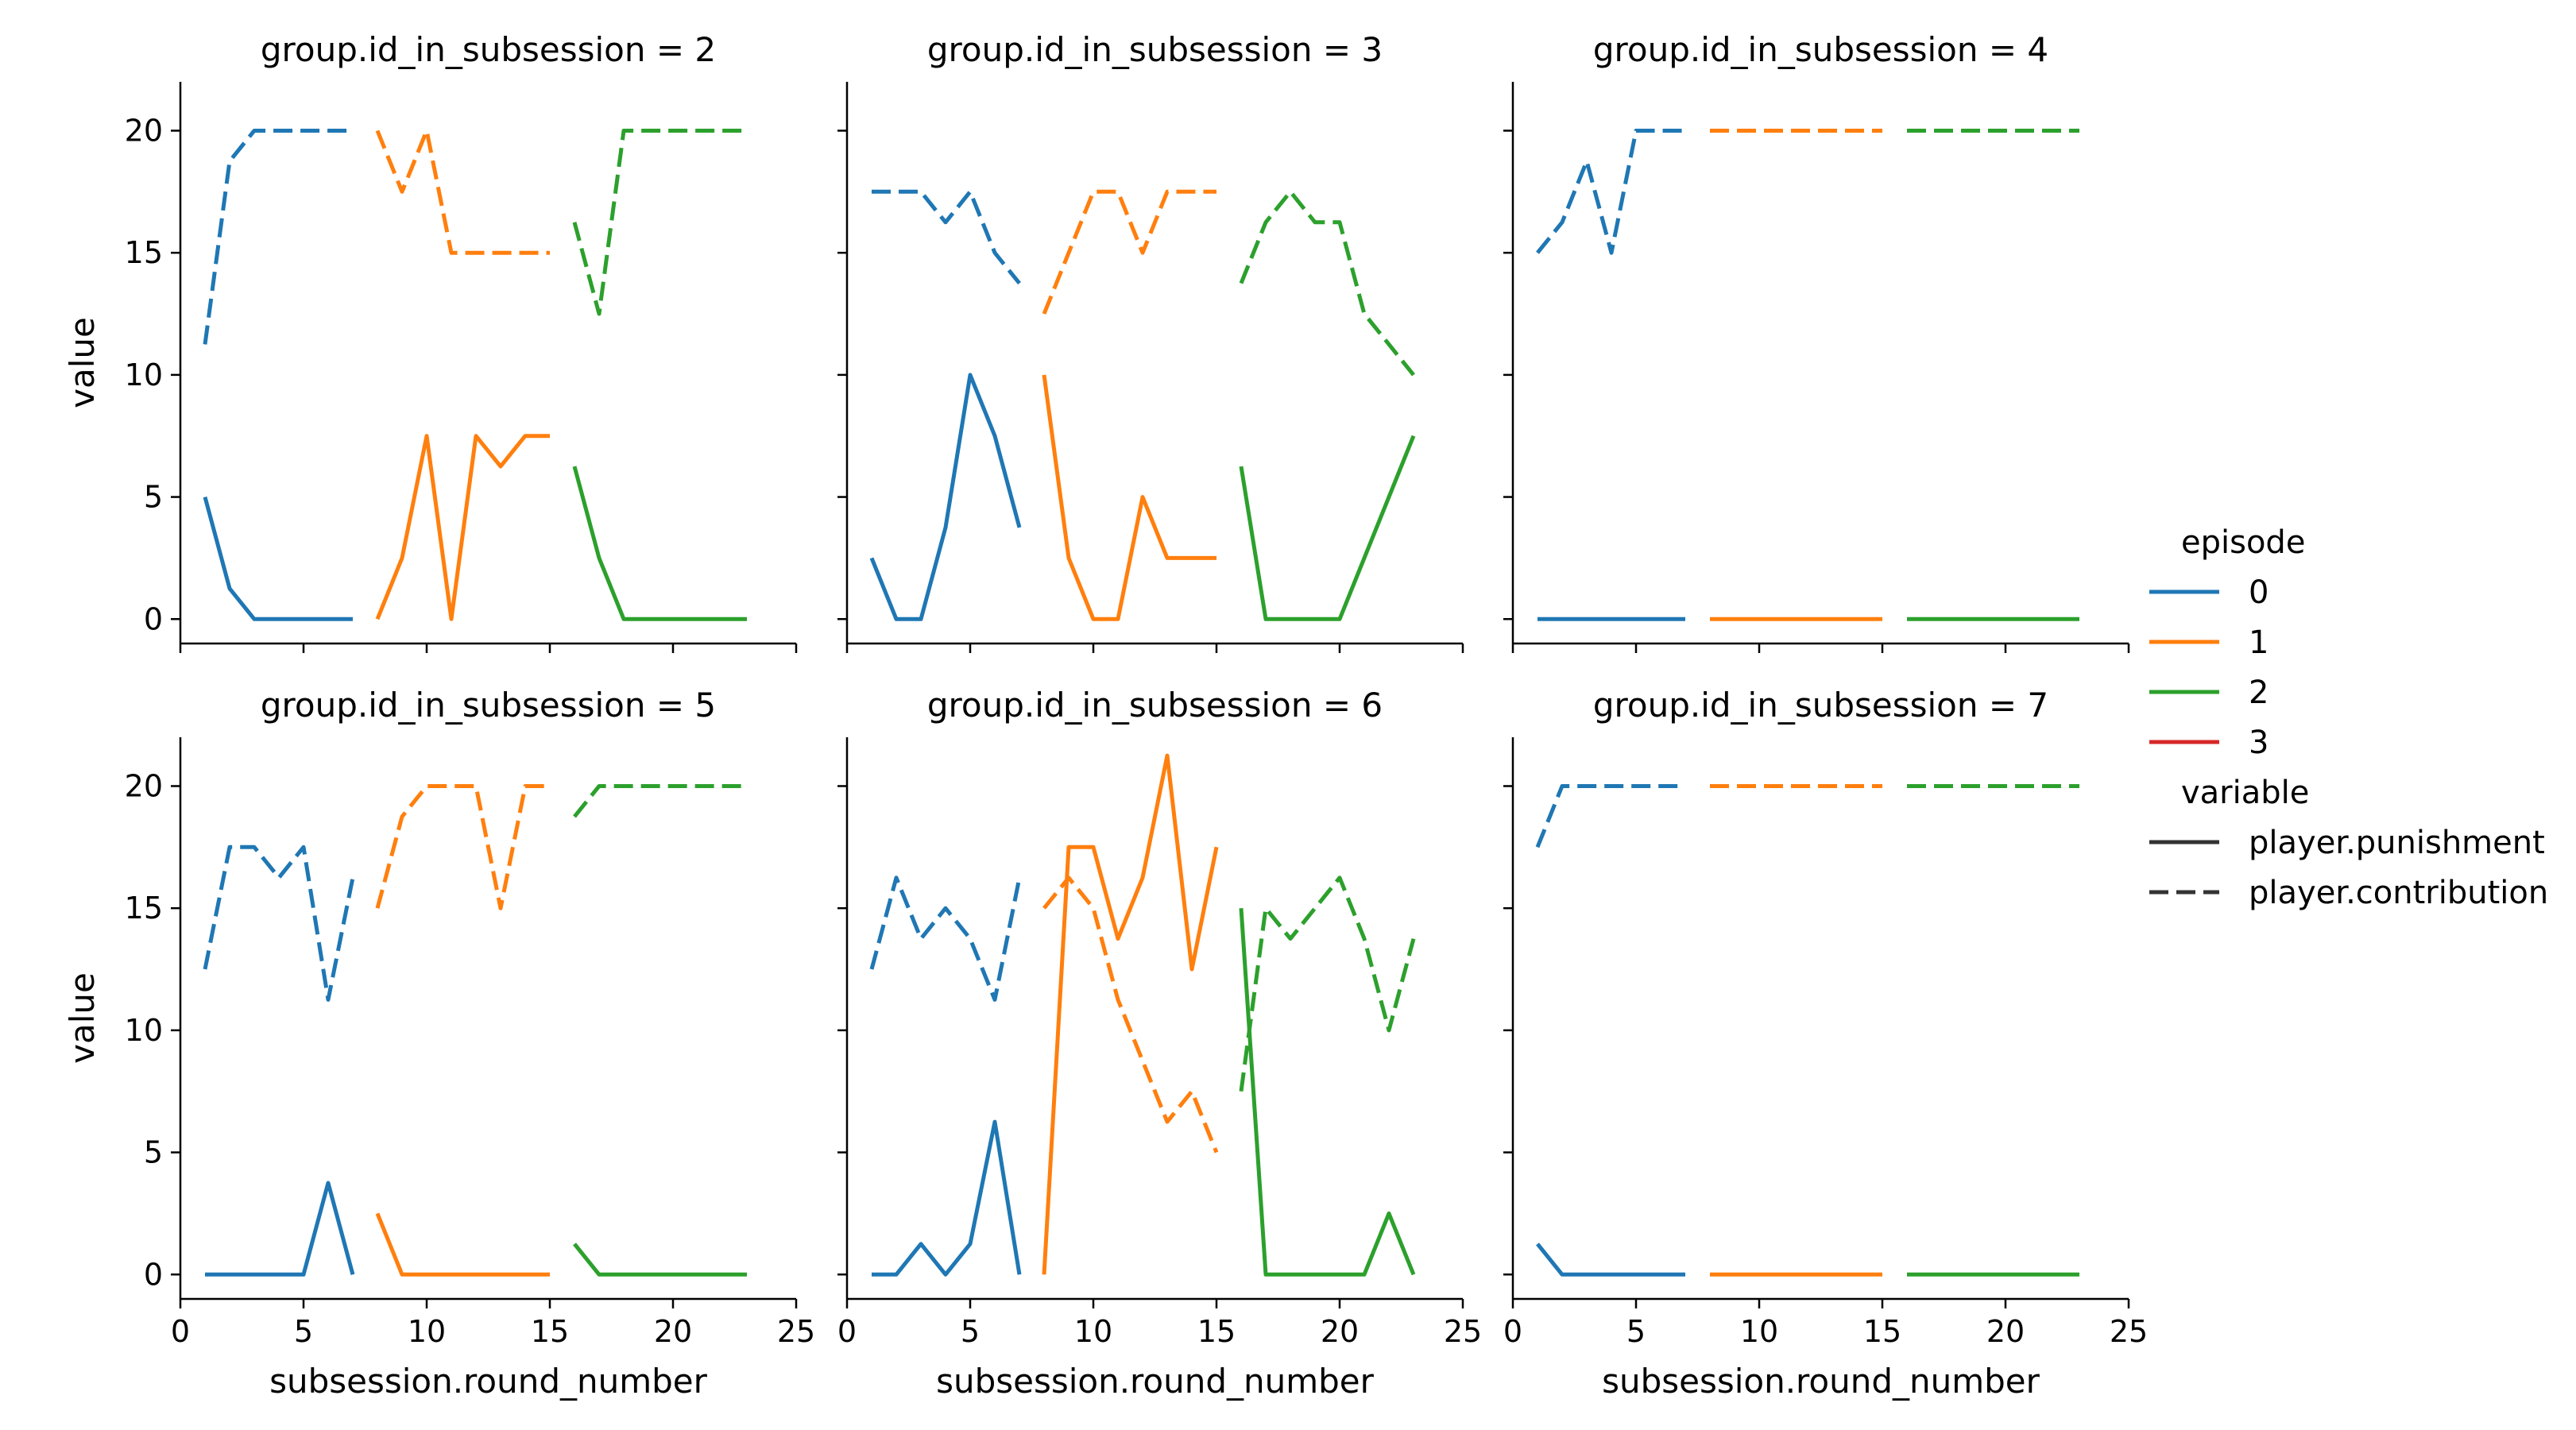  Describe the element at coordinates (2245, 793) in the screenshot. I see `legend-title-variable: variable` at that location.